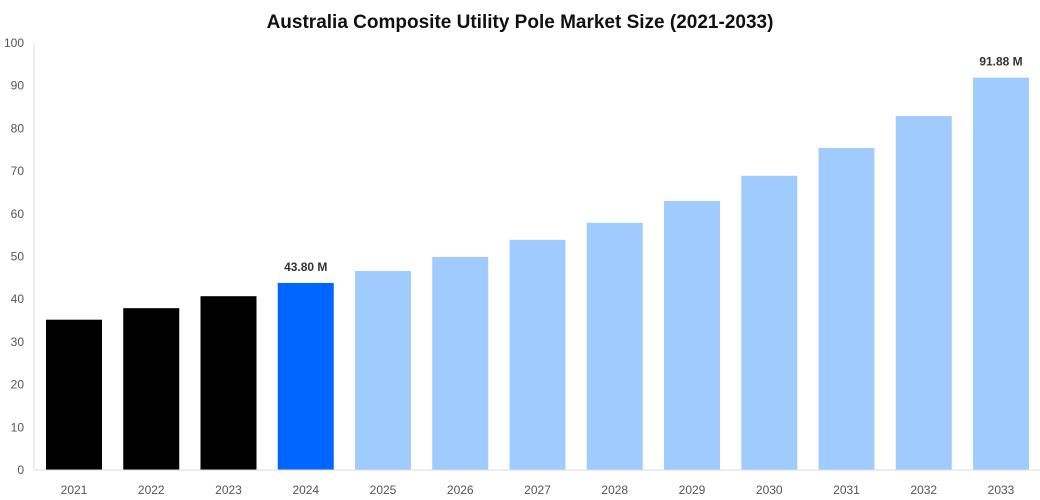 The height and width of the screenshot is (500, 1040). Describe the element at coordinates (769, 490) in the screenshot. I see `x-tick-label: 2030` at that location.